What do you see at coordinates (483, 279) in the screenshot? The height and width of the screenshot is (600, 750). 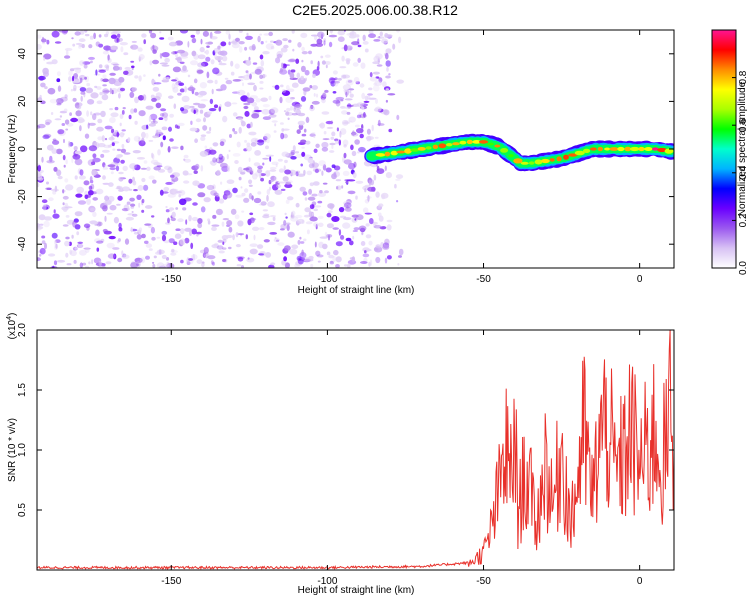 I see `x-tick-label: -50` at bounding box center [483, 279].